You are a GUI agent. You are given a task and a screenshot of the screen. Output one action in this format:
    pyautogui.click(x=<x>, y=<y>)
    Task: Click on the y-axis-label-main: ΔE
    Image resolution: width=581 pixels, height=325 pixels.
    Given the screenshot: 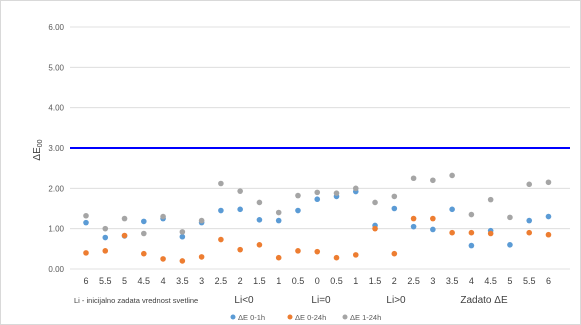 What is the action you would take?
    pyautogui.click(x=37, y=154)
    